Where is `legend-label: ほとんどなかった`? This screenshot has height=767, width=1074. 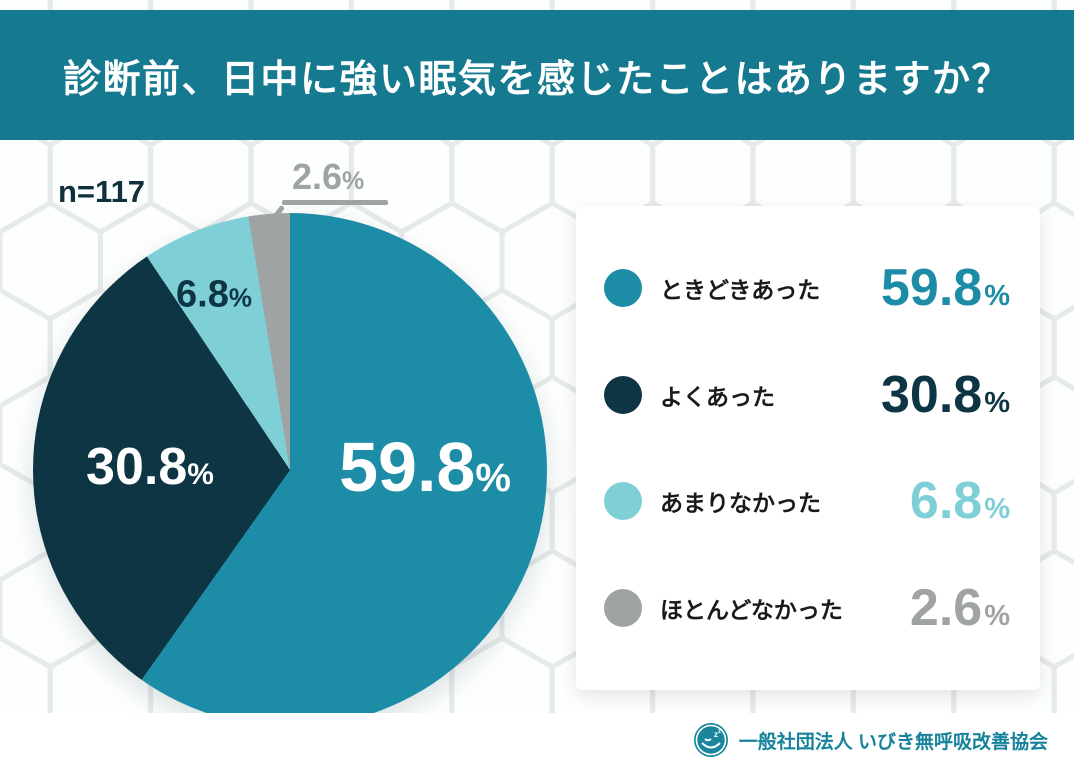 legend-label: ほとんどなかった is located at coordinates (751, 609).